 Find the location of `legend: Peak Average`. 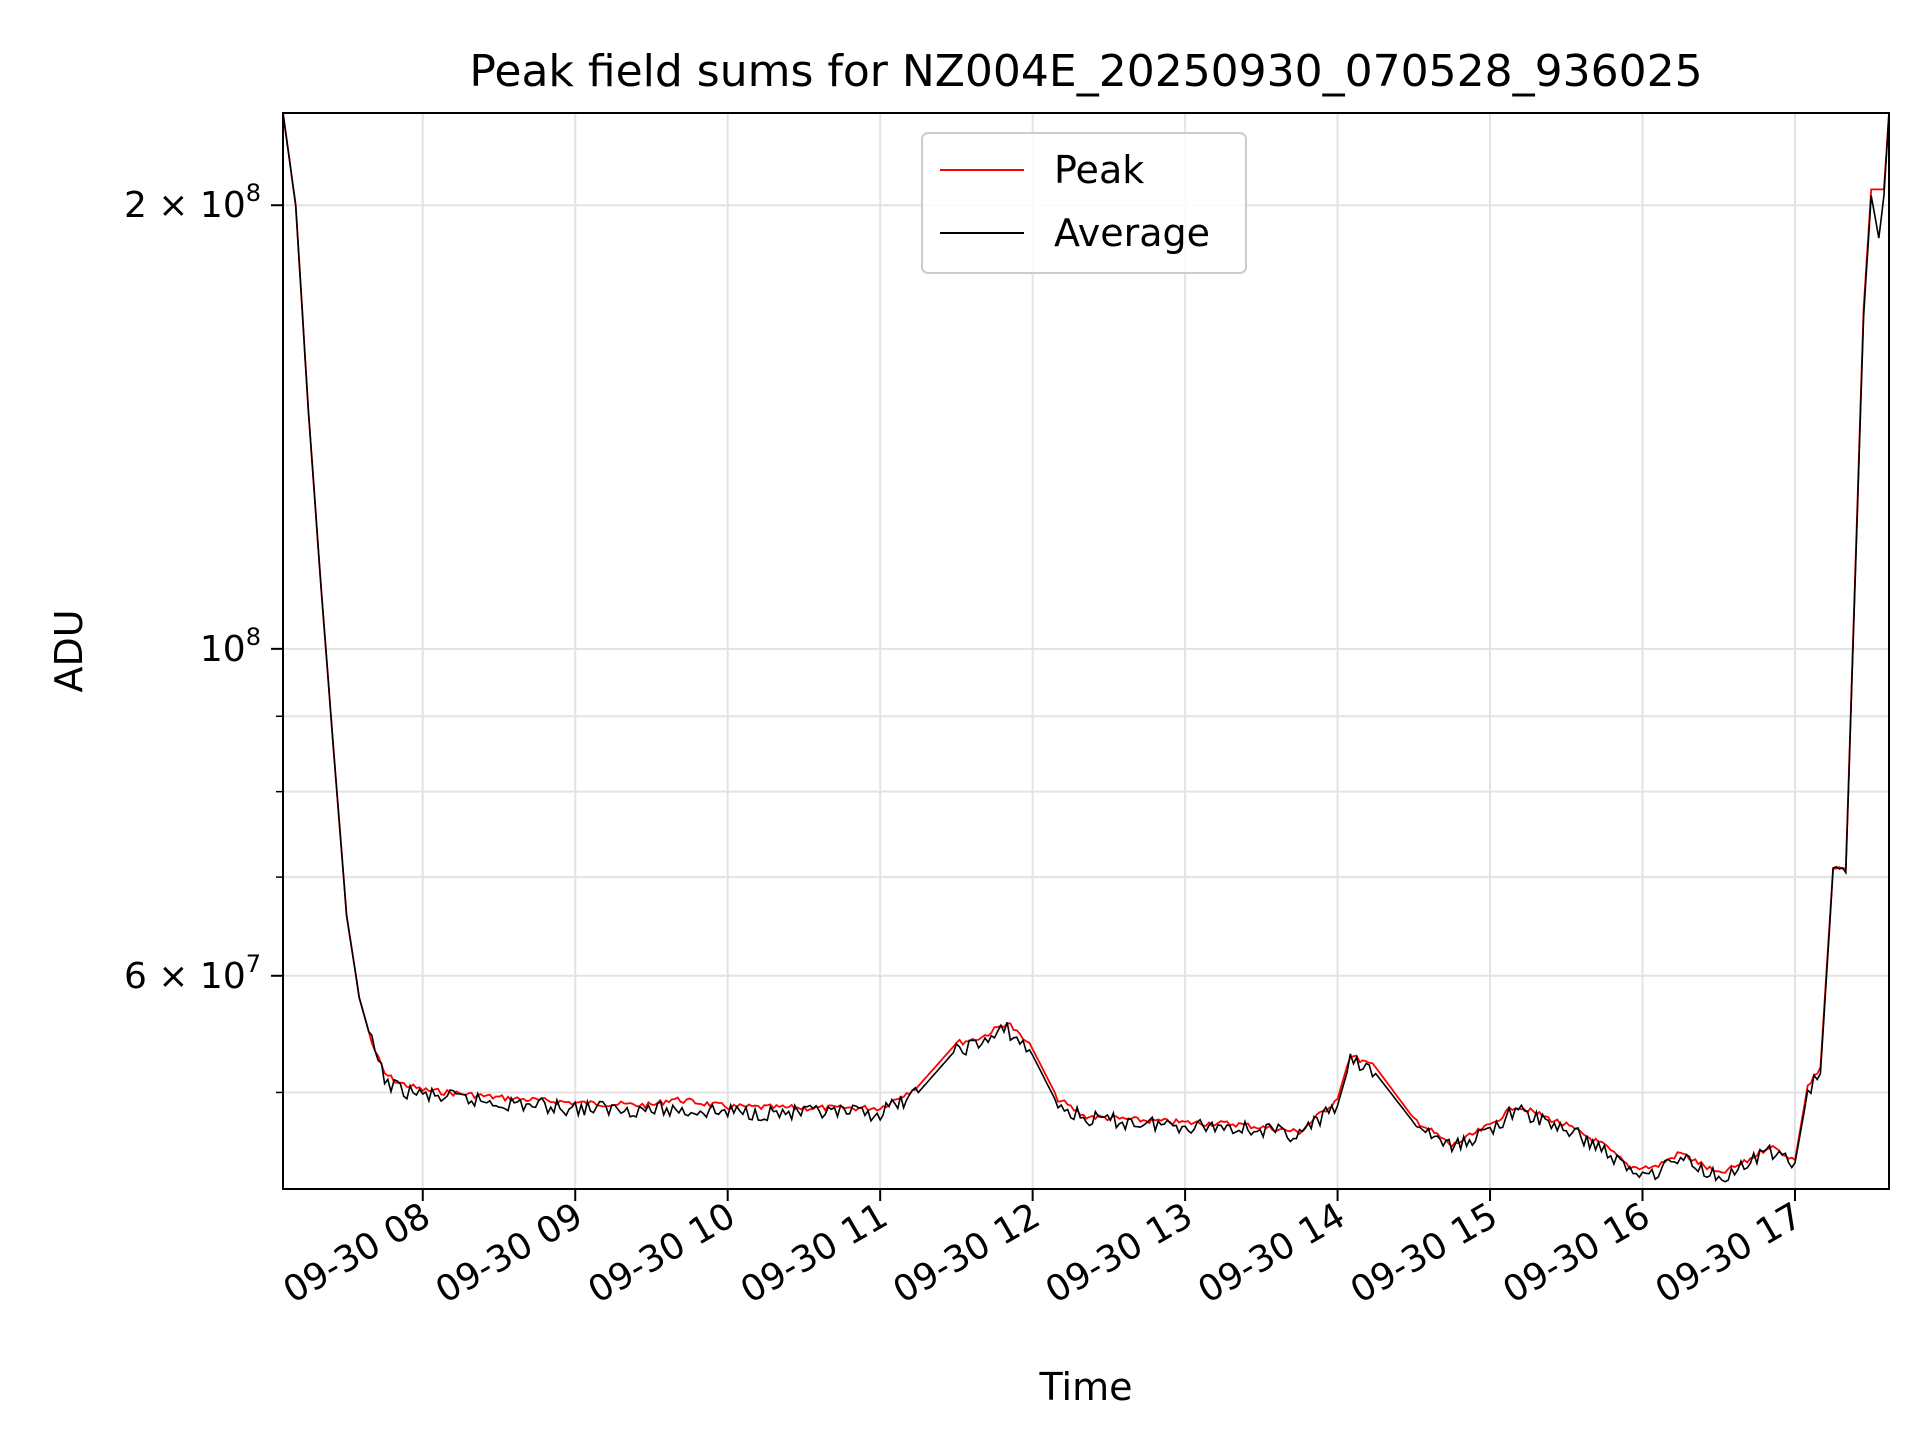

legend: Peak Average is located at coordinates (1084, 203).